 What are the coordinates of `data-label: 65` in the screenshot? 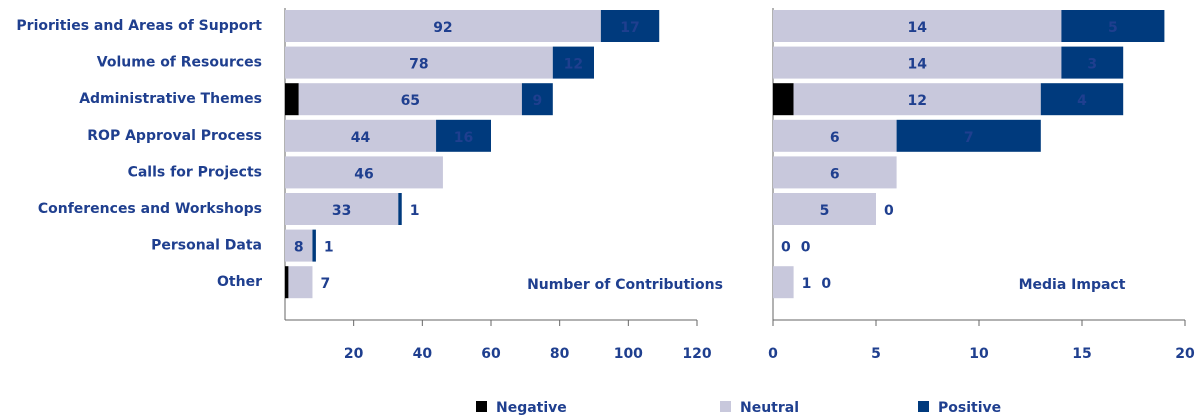 It's located at (410, 101).